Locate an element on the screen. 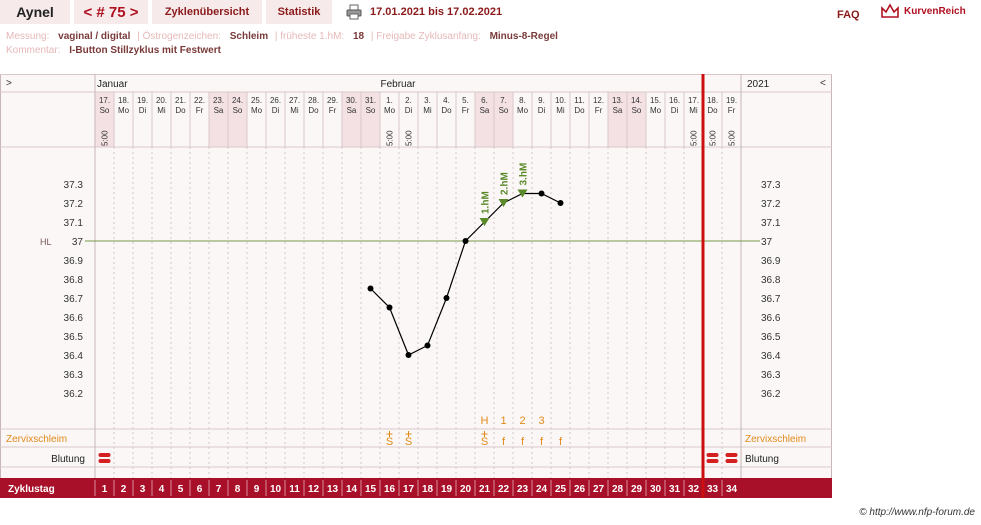 The width and height of the screenshot is (981, 525). zyklustag-bar is located at coordinates (416, 488).